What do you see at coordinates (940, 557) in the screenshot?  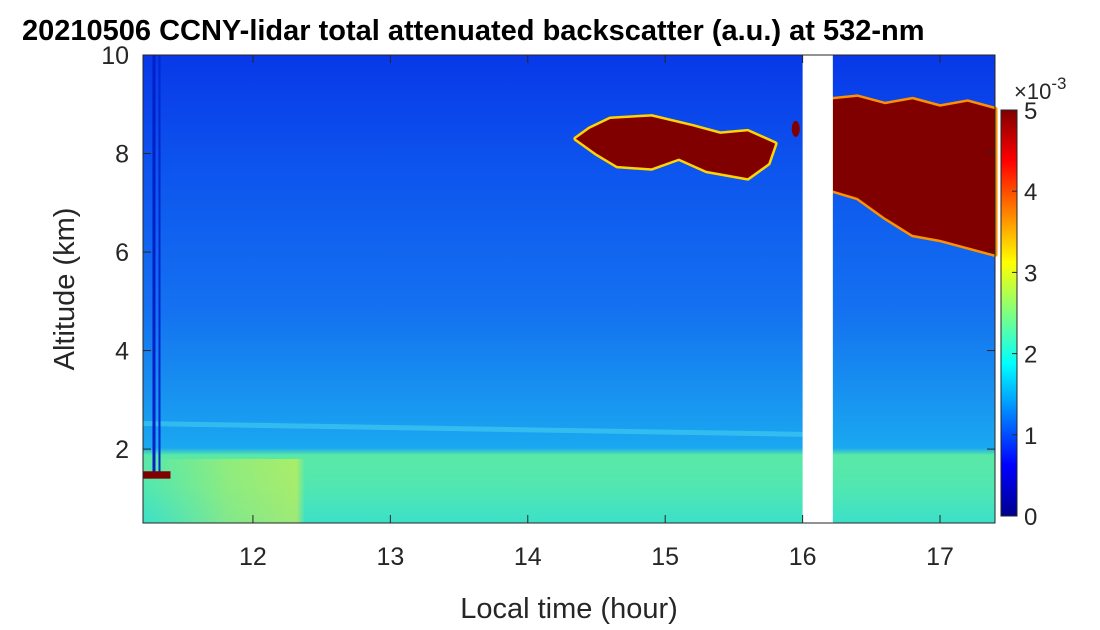 I see `x-tick-label: 17` at bounding box center [940, 557].